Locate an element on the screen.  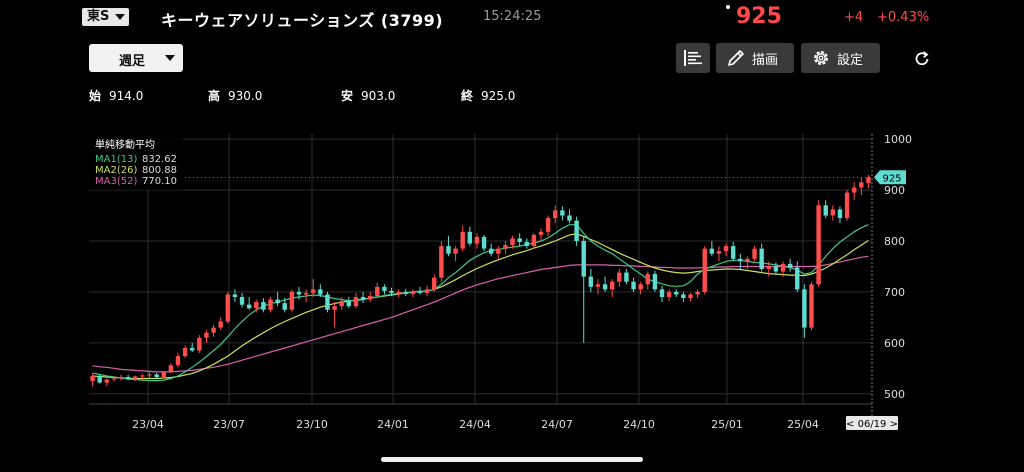
x-tick-label: 24/01 is located at coordinates (393, 424).